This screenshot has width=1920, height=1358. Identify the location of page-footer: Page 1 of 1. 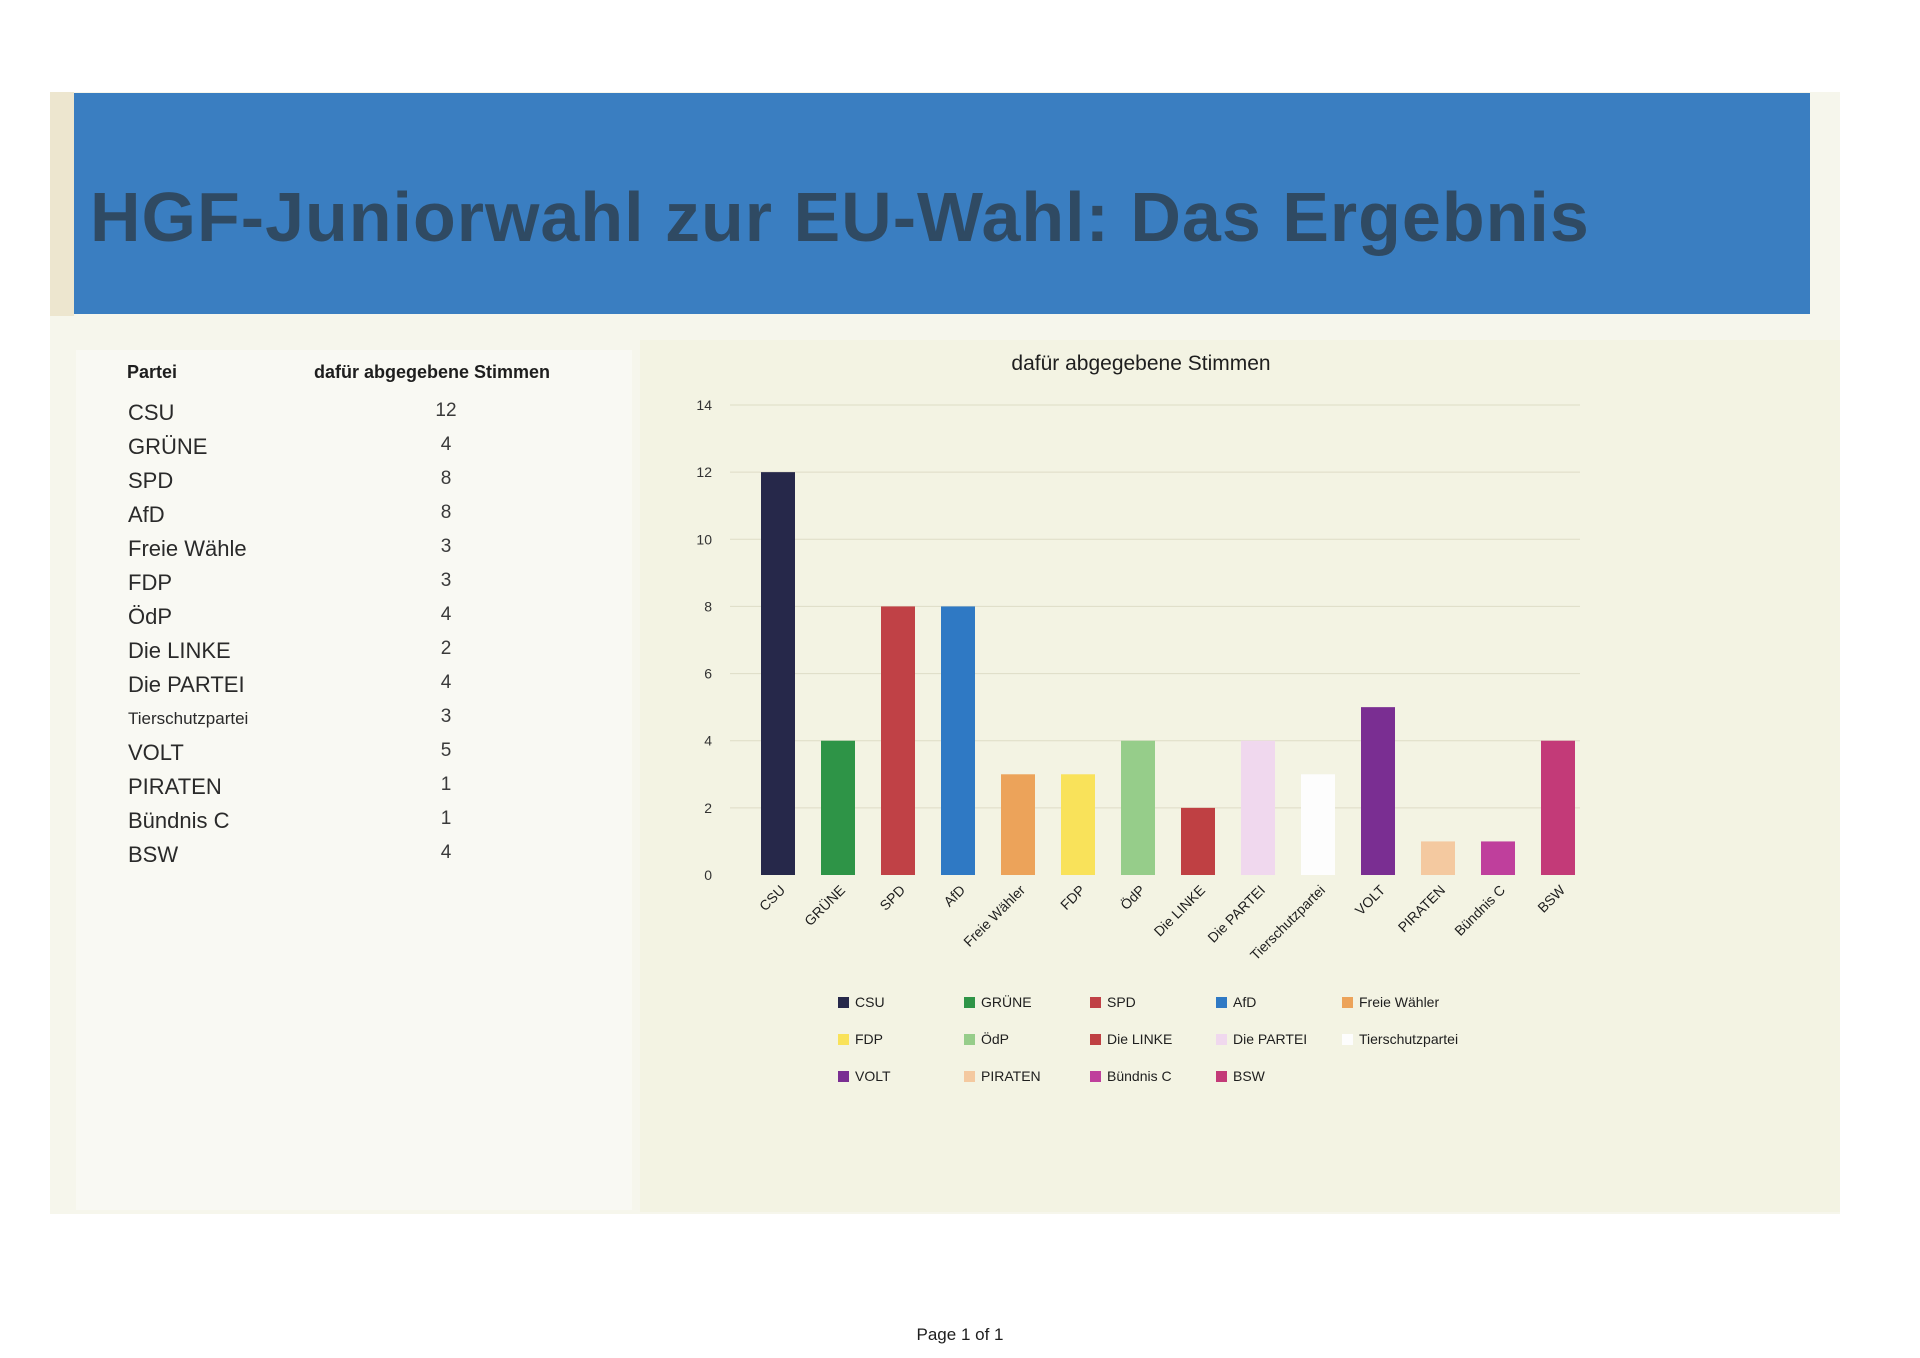
(960, 1334).